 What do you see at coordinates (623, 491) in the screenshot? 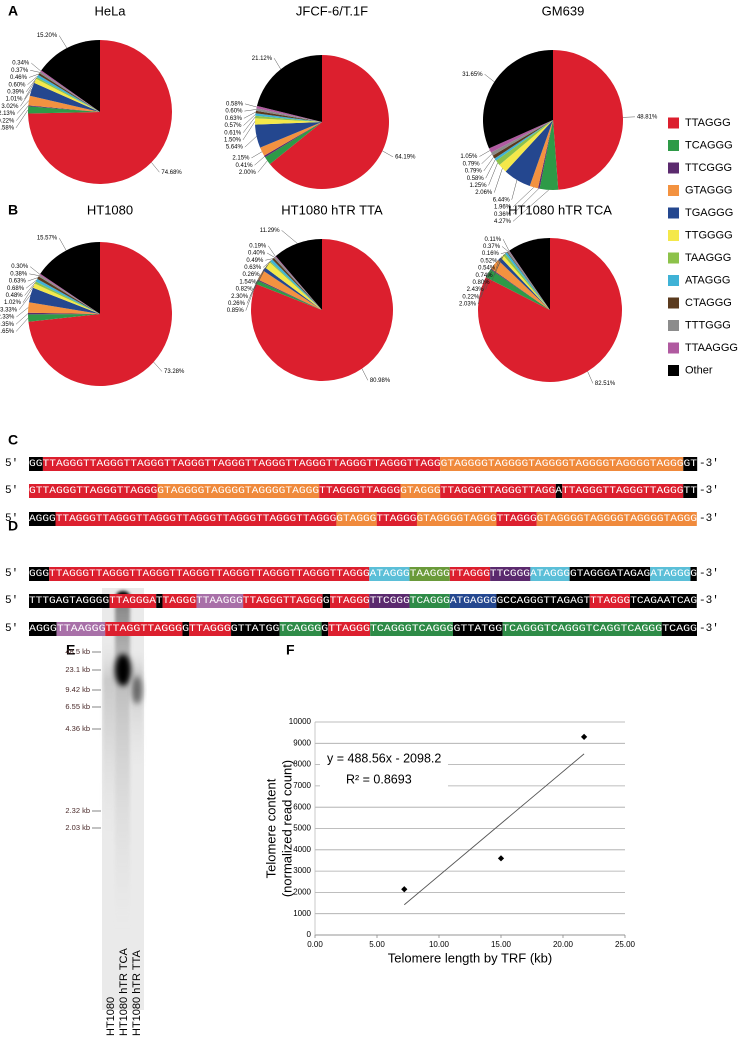
I see `sequence-segment: TTAGGGTTAGGGTTAGGG` at bounding box center [623, 491].